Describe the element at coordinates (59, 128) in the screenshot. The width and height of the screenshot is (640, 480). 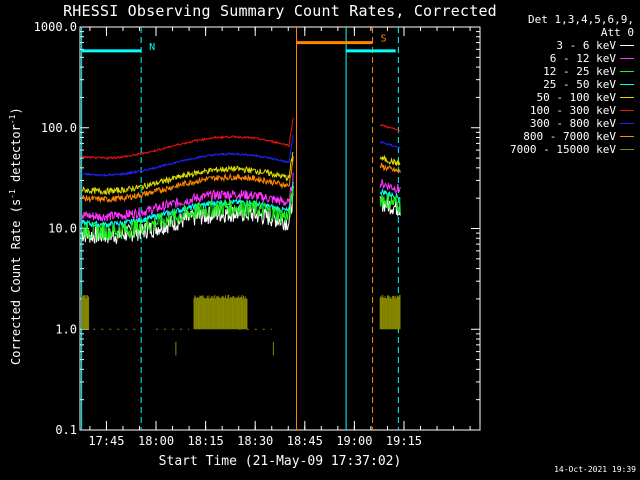
I see `y-tick-label: 100.0` at that location.